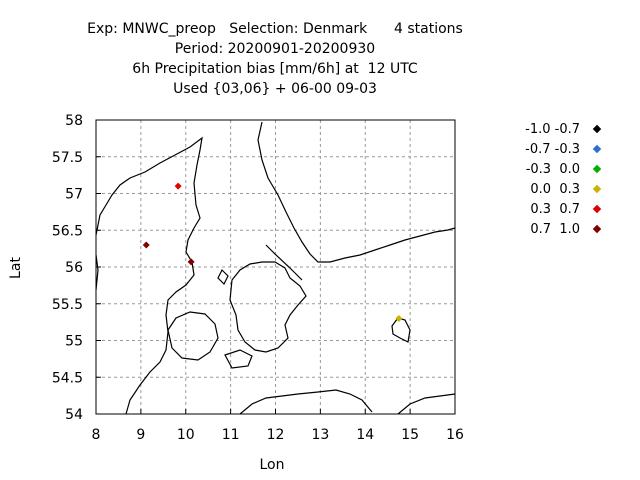 The height and width of the screenshot is (480, 640). I want to click on y-tick-label: 58, so click(74, 121).